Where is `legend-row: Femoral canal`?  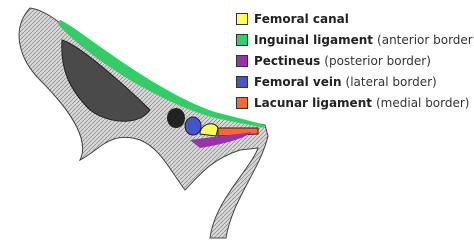 legend-row: Femoral canal is located at coordinates (355, 18).